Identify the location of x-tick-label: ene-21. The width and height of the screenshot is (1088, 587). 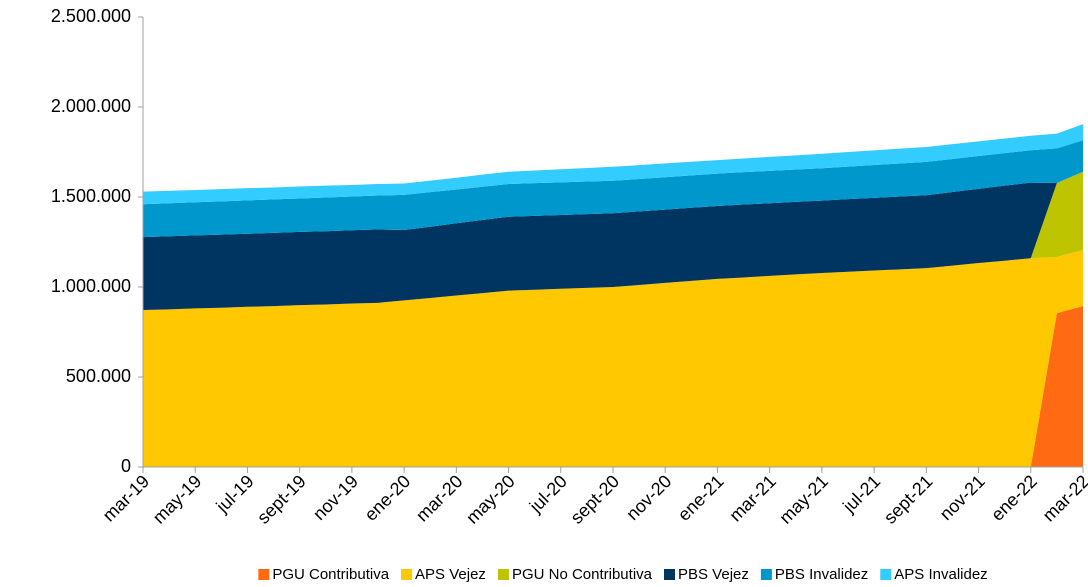
(701, 498).